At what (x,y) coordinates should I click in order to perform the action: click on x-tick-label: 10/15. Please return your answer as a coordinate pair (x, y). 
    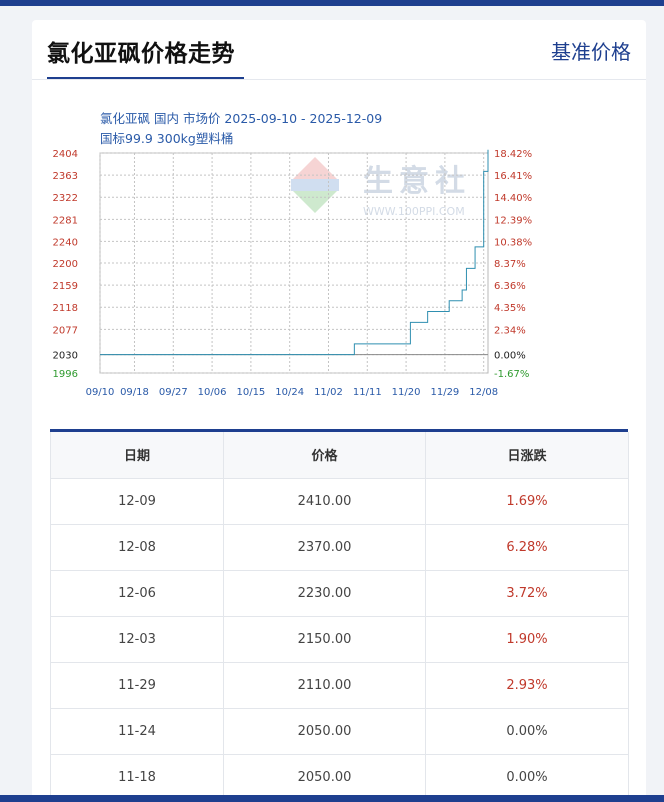
    Looking at the image, I should click on (250, 392).